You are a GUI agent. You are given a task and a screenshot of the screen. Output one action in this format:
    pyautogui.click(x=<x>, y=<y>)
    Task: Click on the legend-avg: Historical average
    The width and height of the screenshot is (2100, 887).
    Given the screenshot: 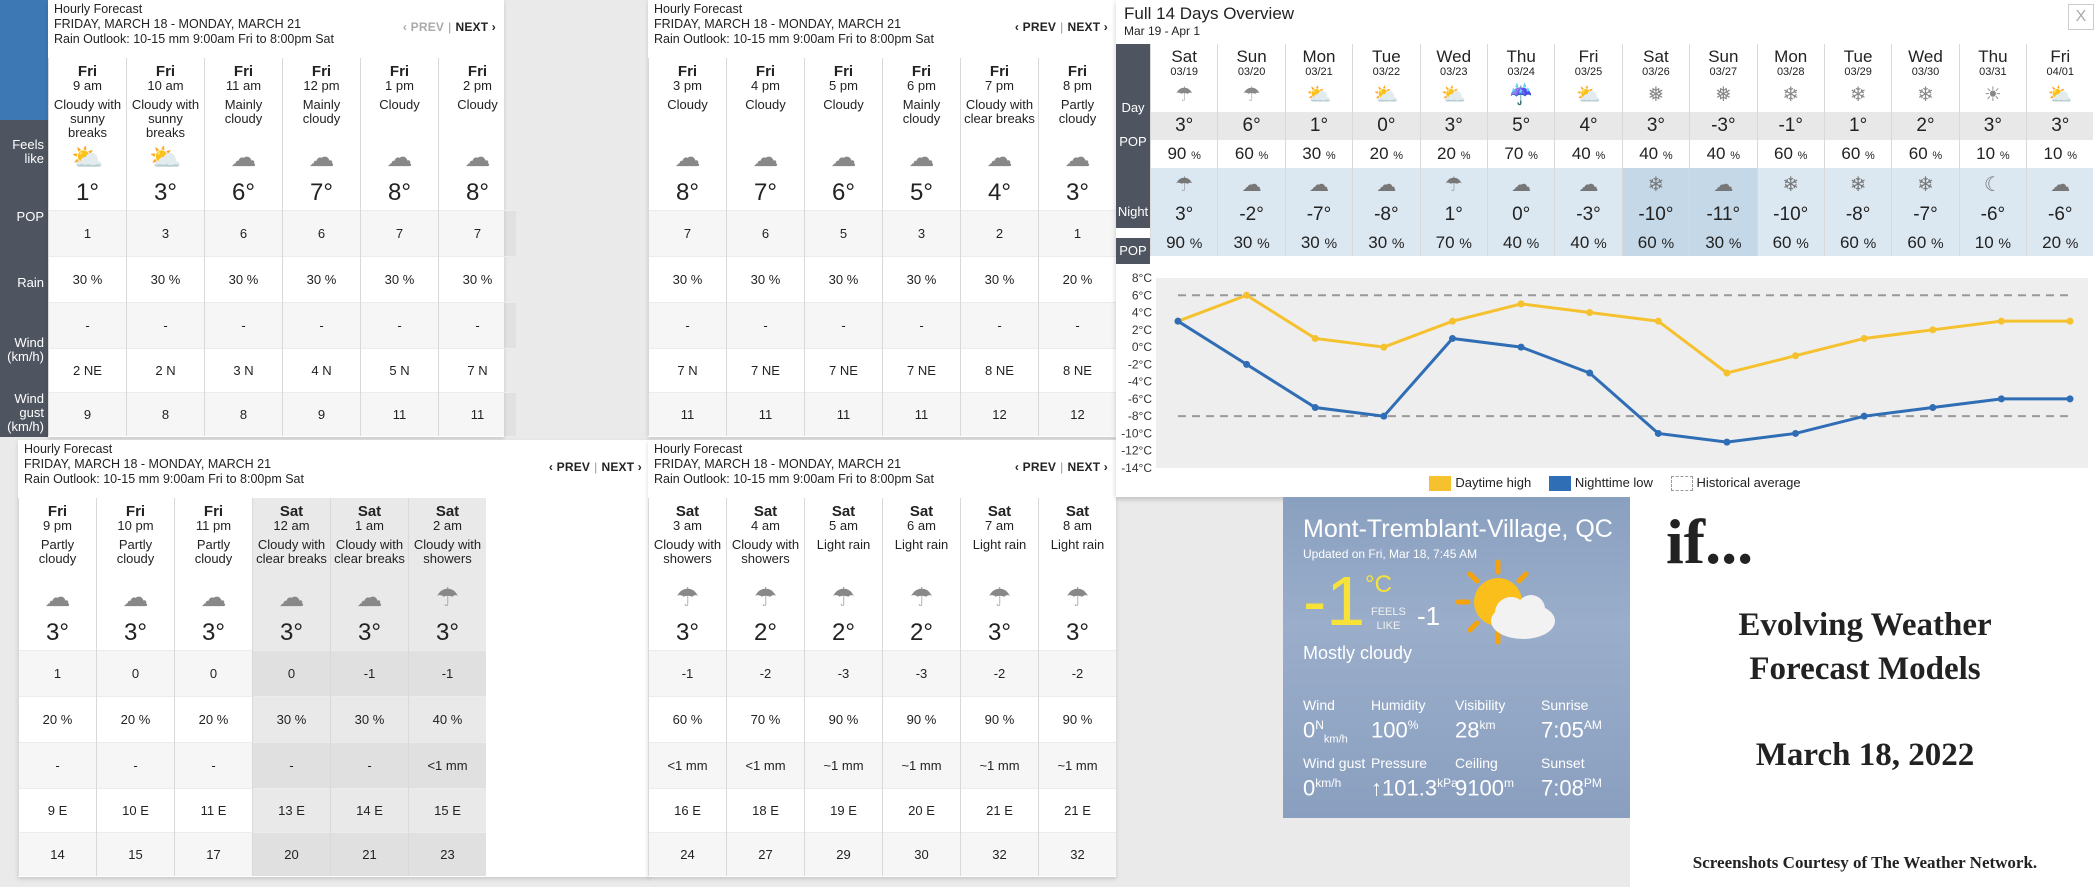 What is the action you would take?
    pyautogui.click(x=1748, y=482)
    